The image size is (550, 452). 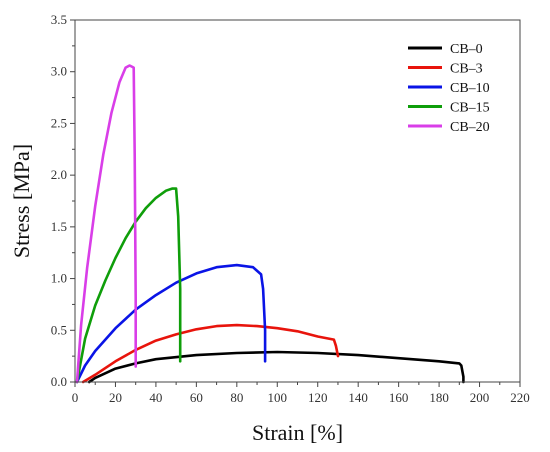 What do you see at coordinates (59, 329) in the screenshot?
I see `y-tick-label: 0.5` at bounding box center [59, 329].